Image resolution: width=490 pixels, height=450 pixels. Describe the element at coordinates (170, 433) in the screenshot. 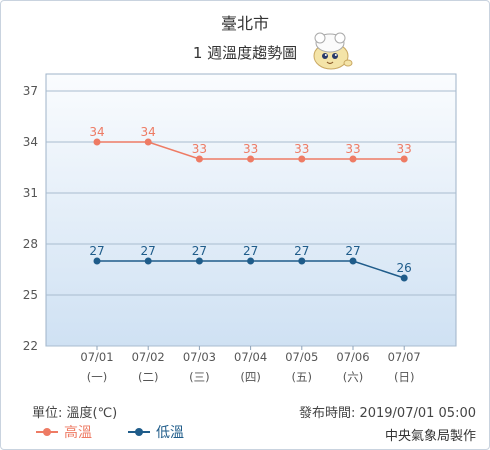

I see `legend-low-label: 低溫` at that location.